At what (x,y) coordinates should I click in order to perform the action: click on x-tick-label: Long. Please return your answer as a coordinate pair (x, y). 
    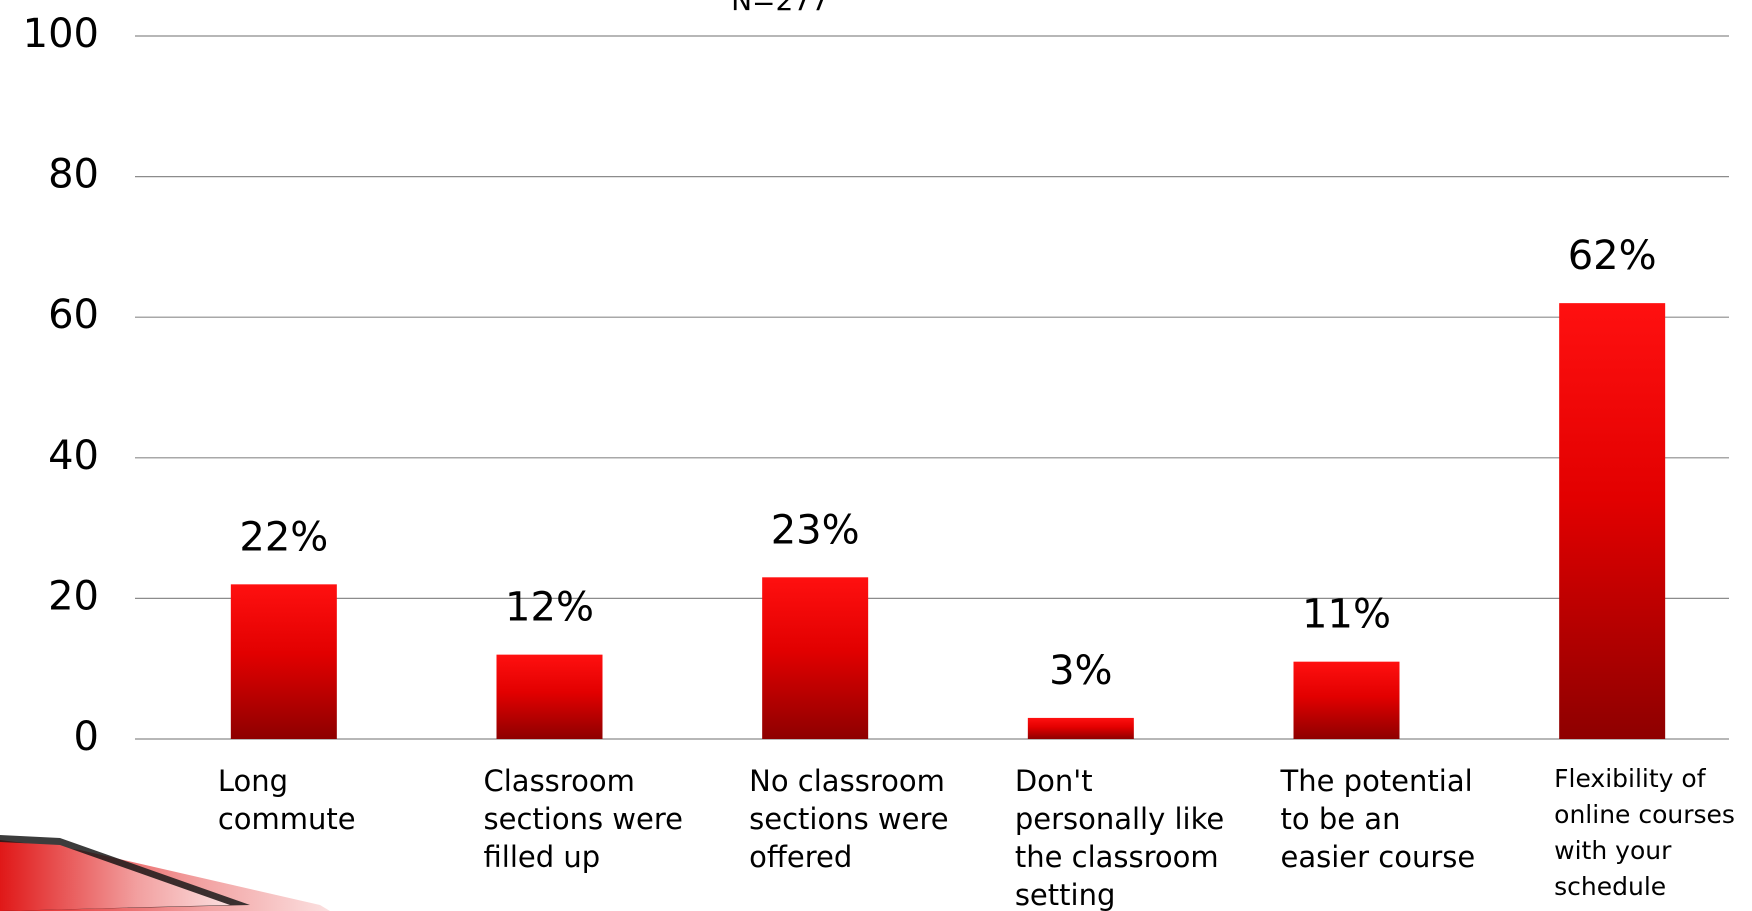
    Looking at the image, I should click on (253, 781).